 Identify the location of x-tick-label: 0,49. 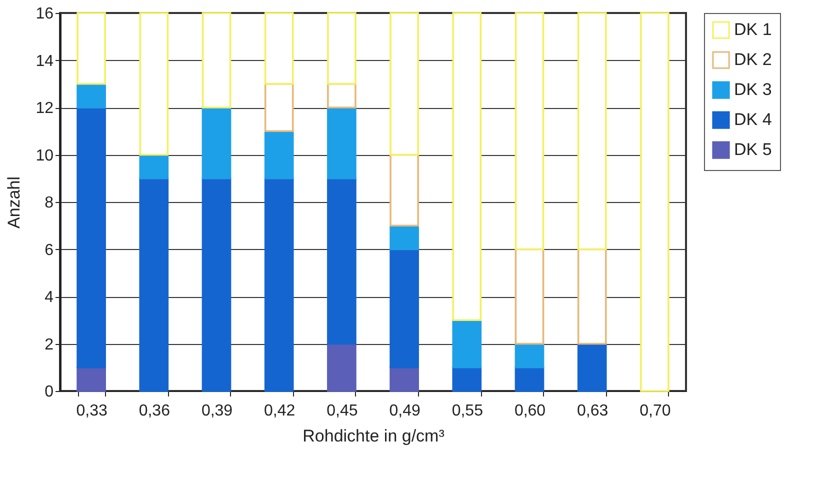
(404, 411).